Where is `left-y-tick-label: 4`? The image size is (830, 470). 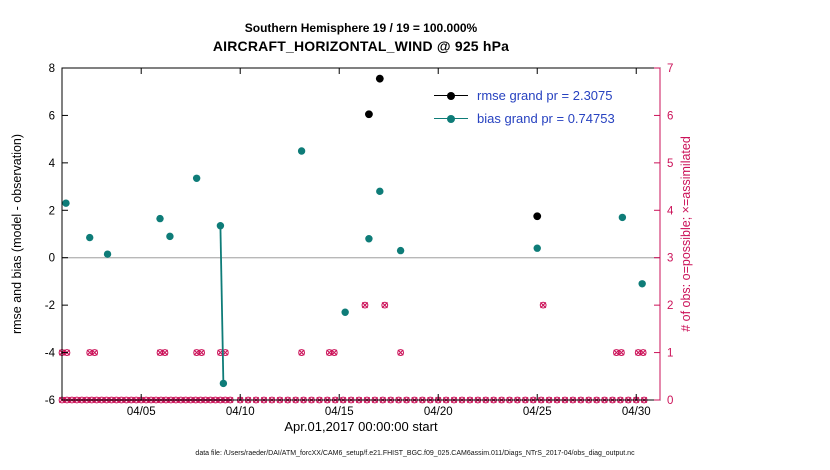 left-y-tick-label: 4 is located at coordinates (52, 164).